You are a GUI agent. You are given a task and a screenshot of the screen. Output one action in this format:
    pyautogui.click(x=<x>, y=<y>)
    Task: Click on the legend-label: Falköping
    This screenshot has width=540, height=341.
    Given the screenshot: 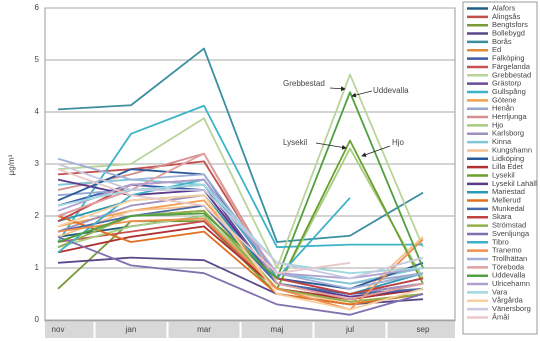 What is the action you would take?
    pyautogui.click(x=508, y=58)
    